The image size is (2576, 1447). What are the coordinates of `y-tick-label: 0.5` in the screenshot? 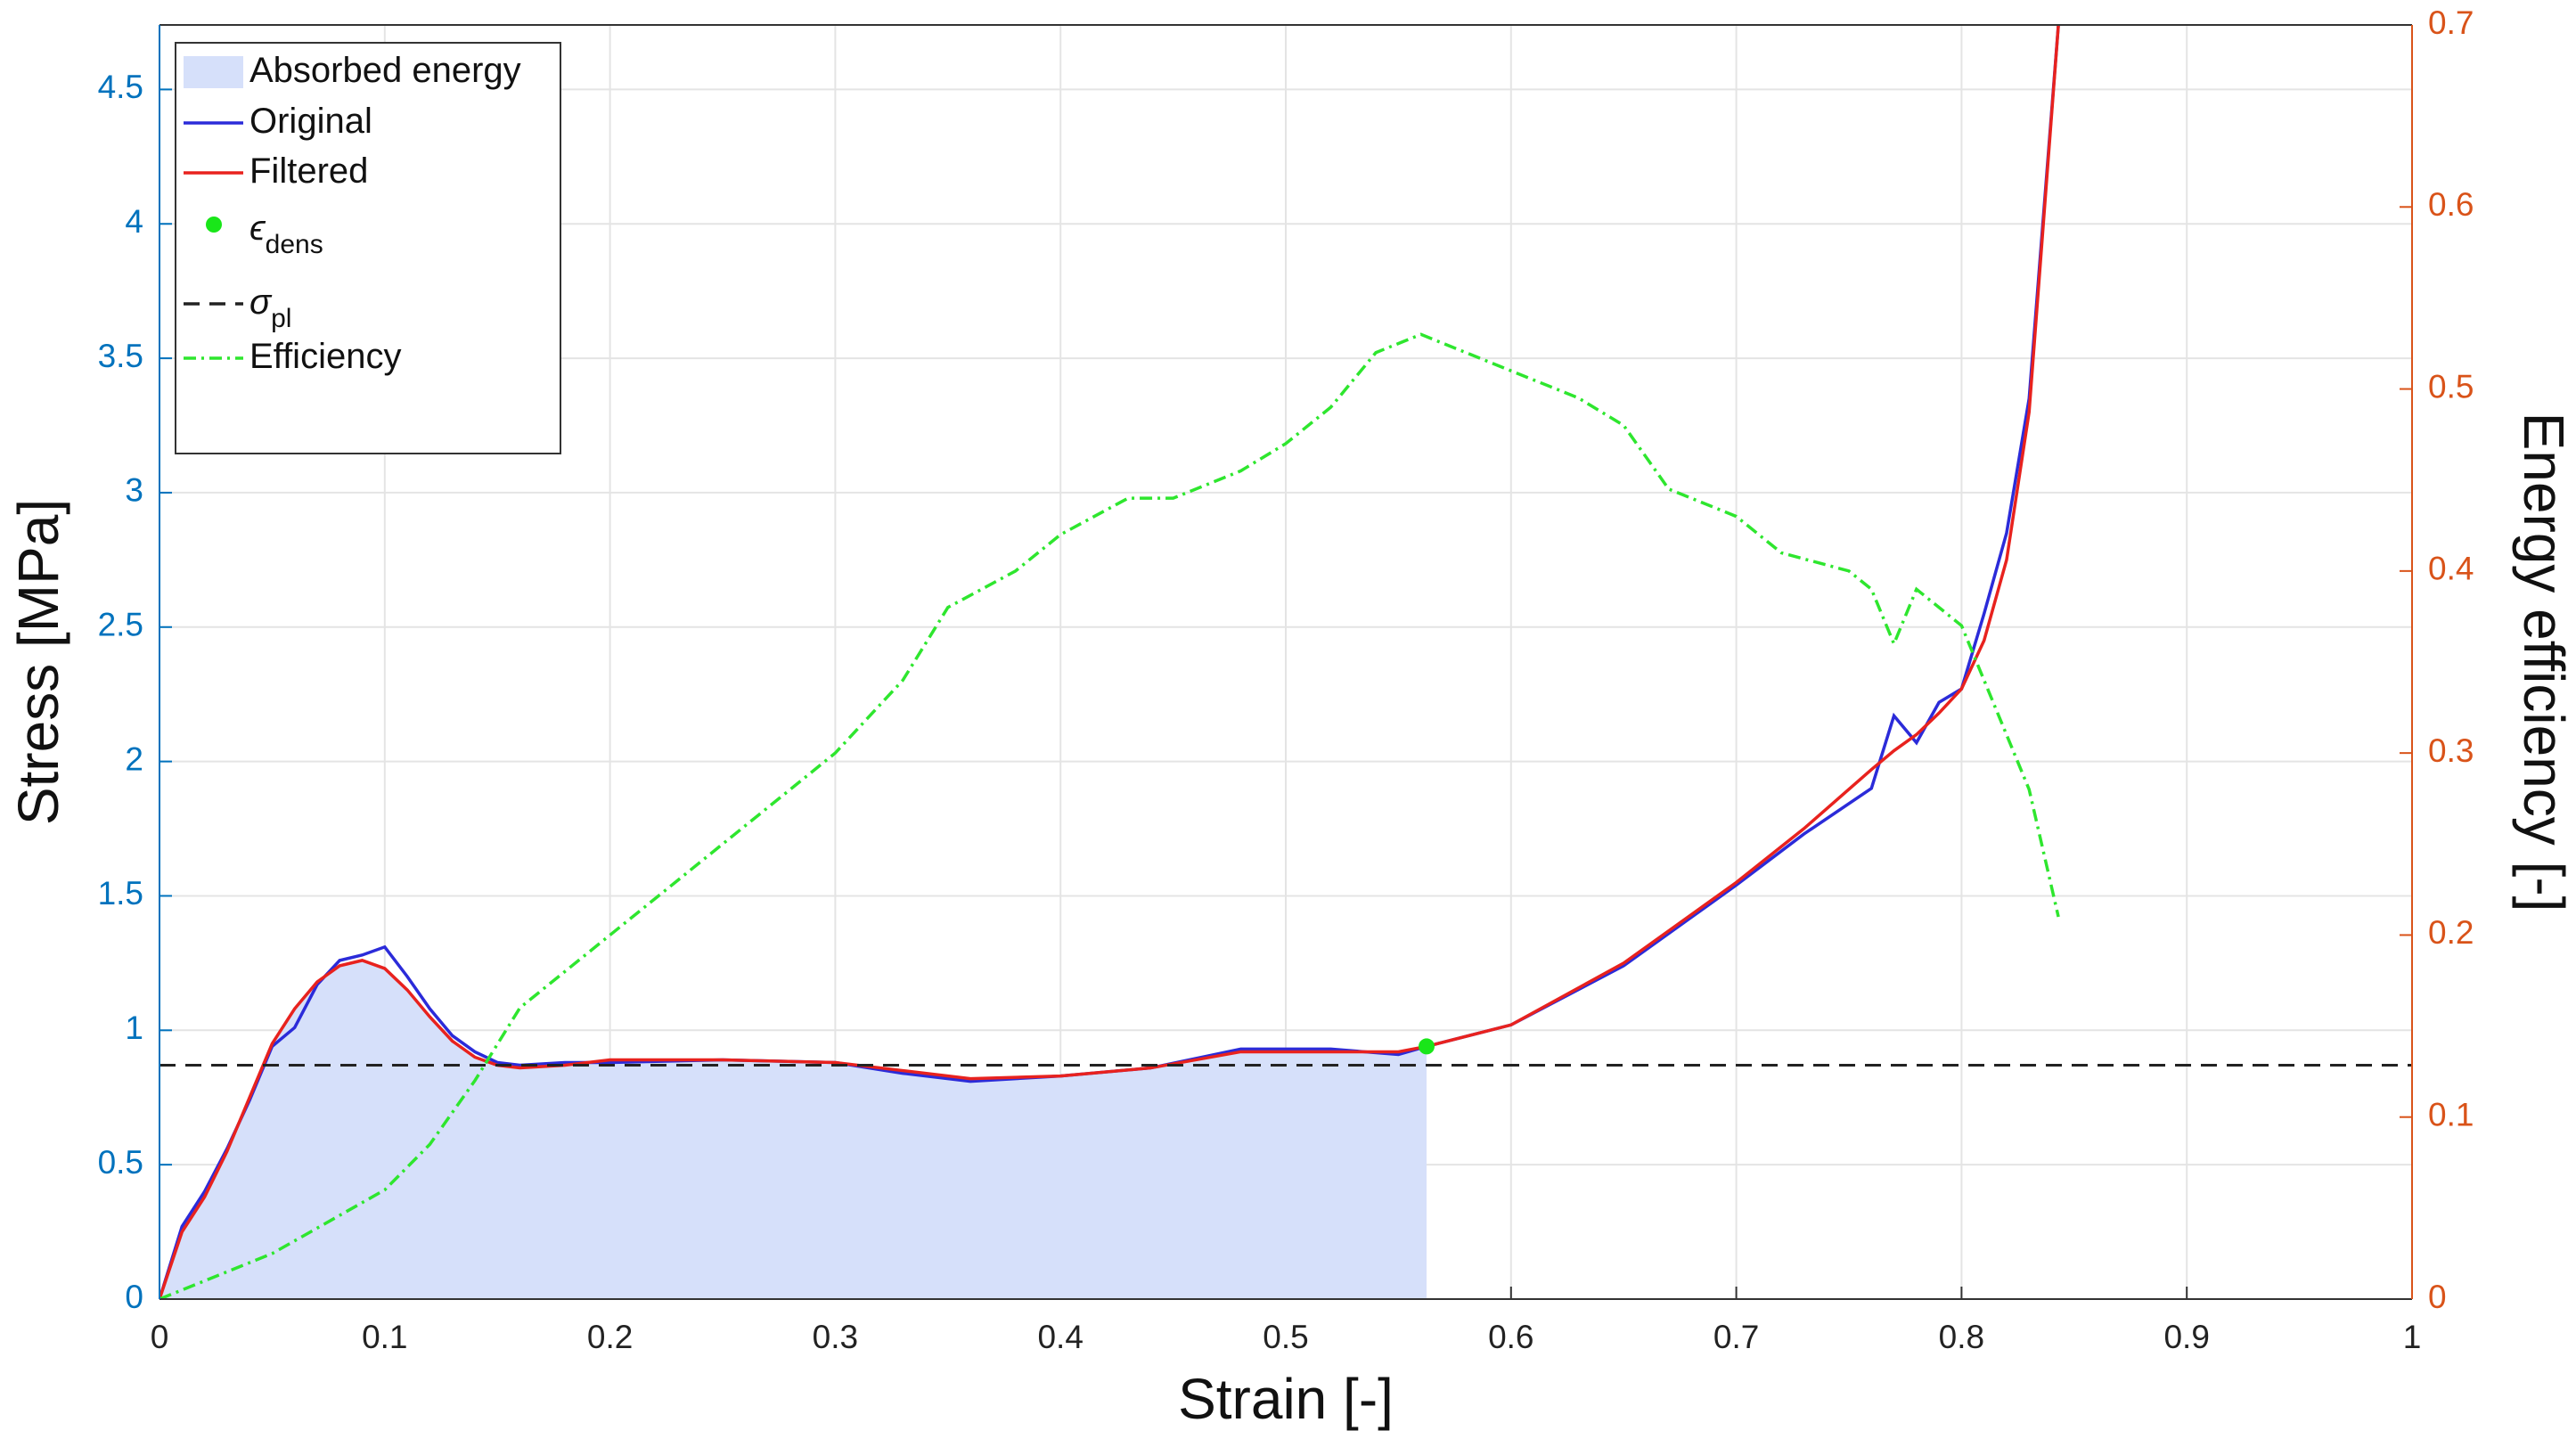 It's located at (120, 1163).